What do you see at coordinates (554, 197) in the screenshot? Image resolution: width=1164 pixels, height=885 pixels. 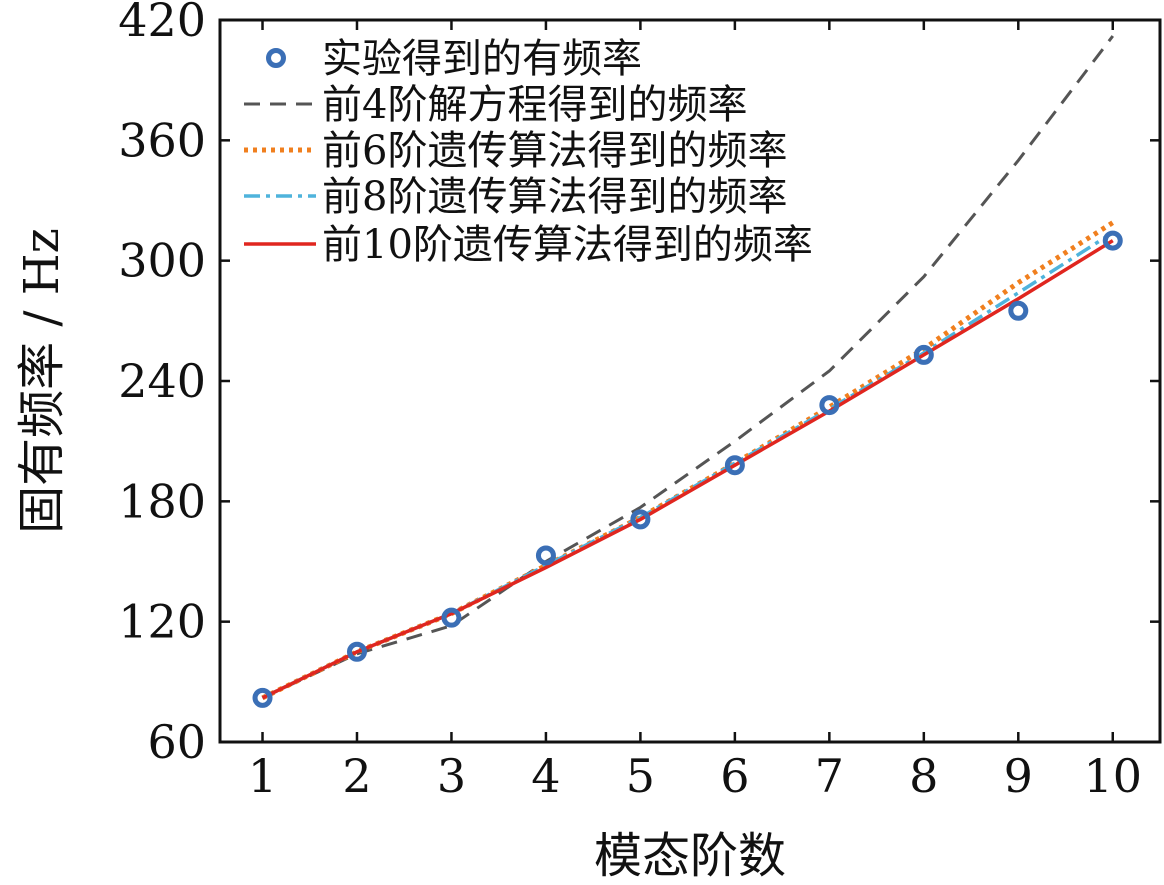 I see `legend-label-3: 前8阶遗传算法得到的频率` at bounding box center [554, 197].